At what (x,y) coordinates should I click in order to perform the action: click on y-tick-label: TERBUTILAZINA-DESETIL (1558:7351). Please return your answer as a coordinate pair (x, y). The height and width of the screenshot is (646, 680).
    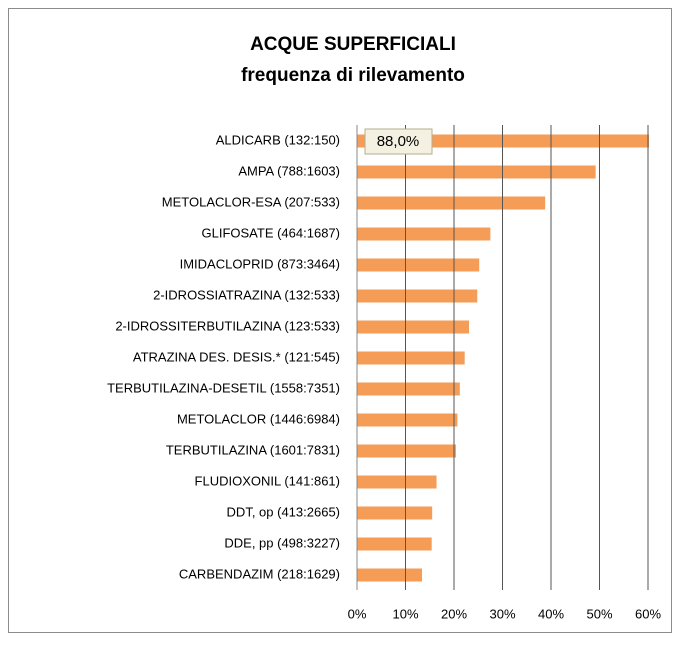
    Looking at the image, I should click on (223, 387).